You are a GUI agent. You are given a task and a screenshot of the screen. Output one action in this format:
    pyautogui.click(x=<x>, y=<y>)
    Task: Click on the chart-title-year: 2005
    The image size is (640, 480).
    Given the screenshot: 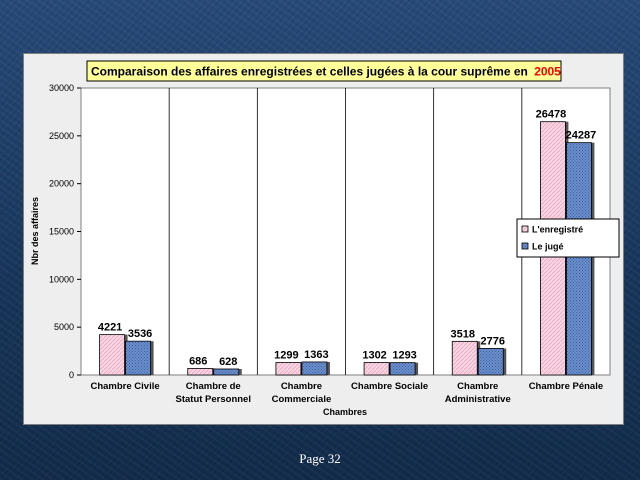 What is the action you would take?
    pyautogui.click(x=547, y=72)
    